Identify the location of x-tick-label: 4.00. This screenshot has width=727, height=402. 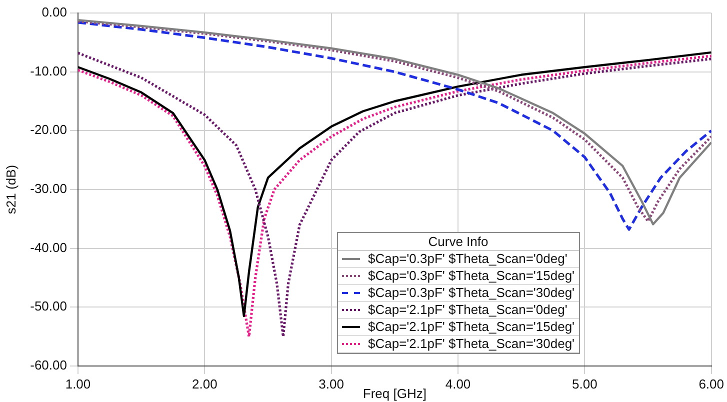
(458, 384).